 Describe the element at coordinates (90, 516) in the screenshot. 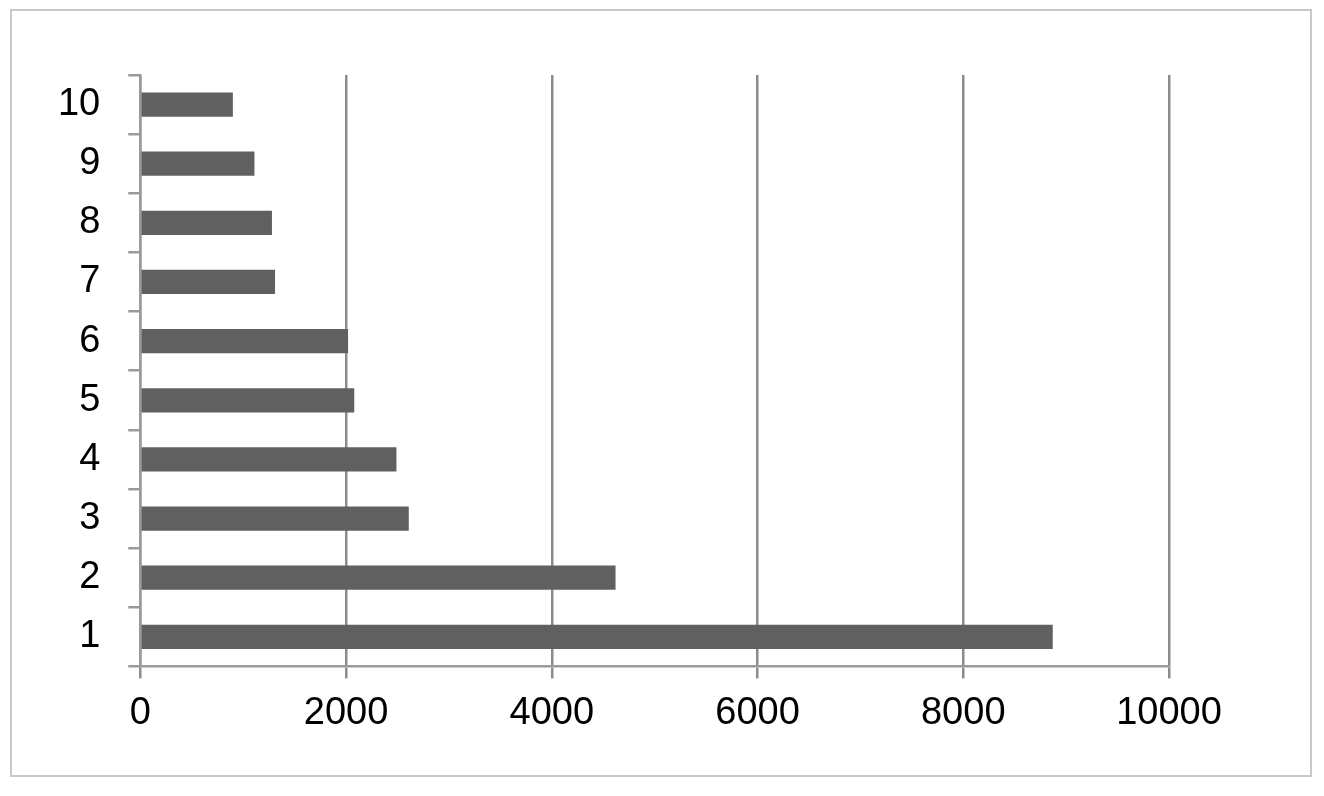

I see `y-tick-label: 3` at that location.